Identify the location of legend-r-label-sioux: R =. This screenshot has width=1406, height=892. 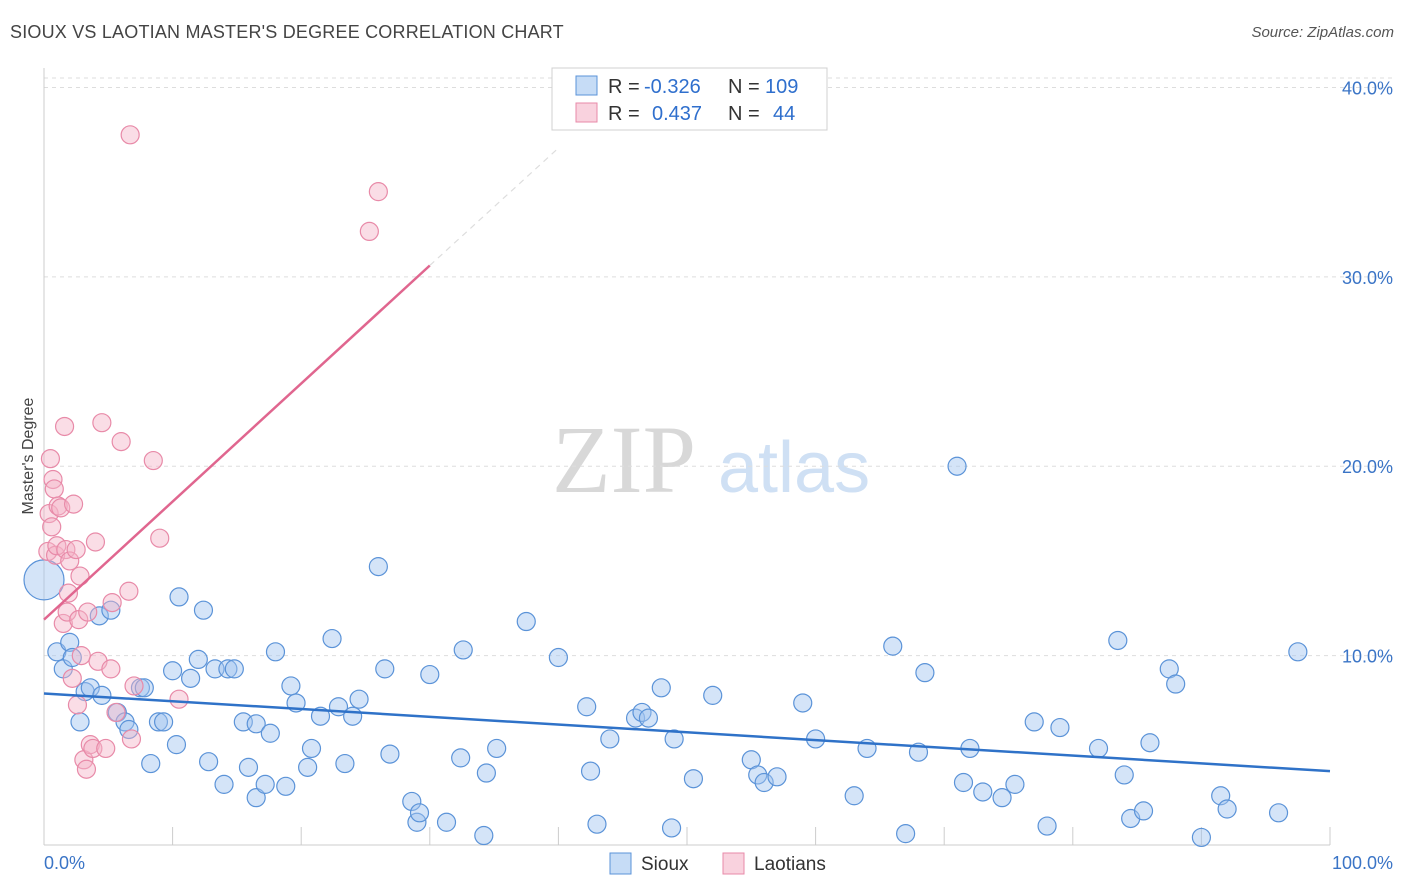
(624, 87).